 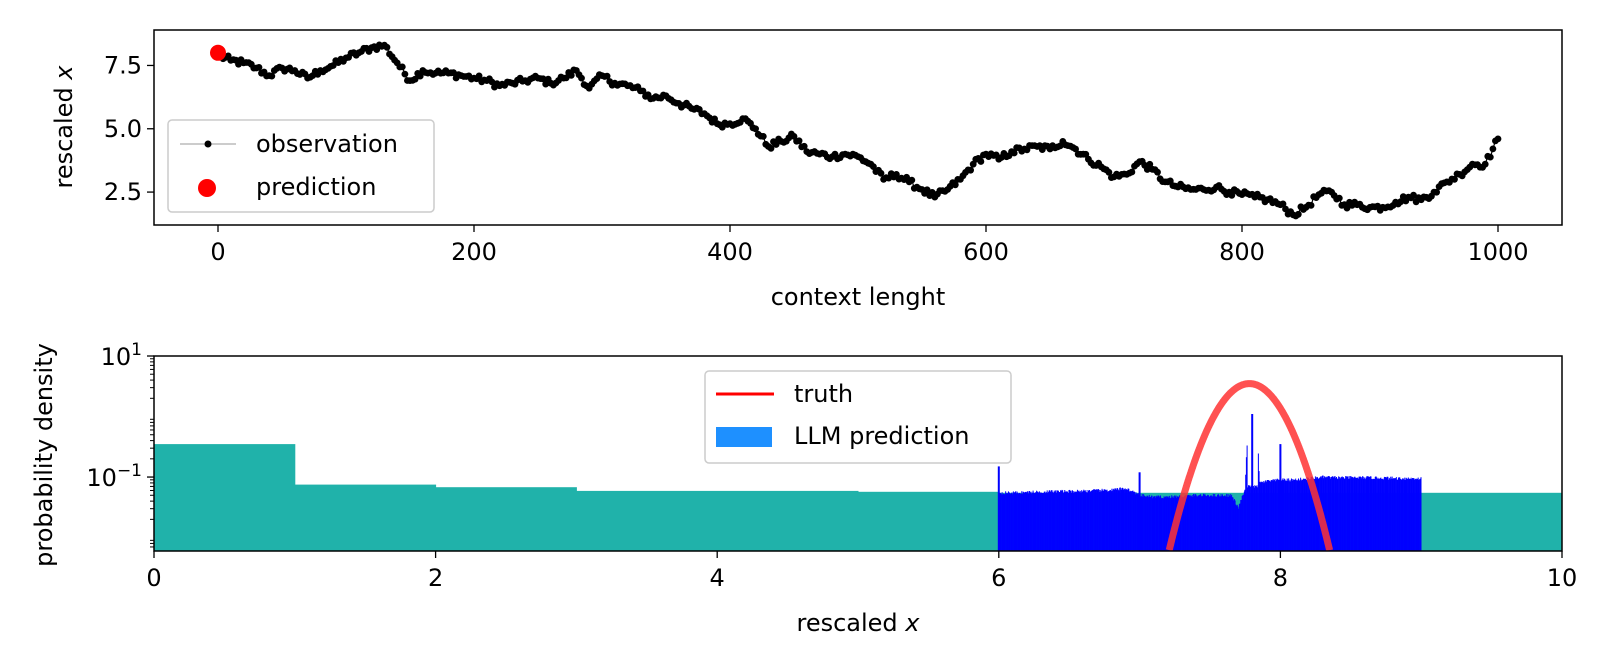 I want to click on top-xtick-label-4: 800, so click(x=1242, y=252).